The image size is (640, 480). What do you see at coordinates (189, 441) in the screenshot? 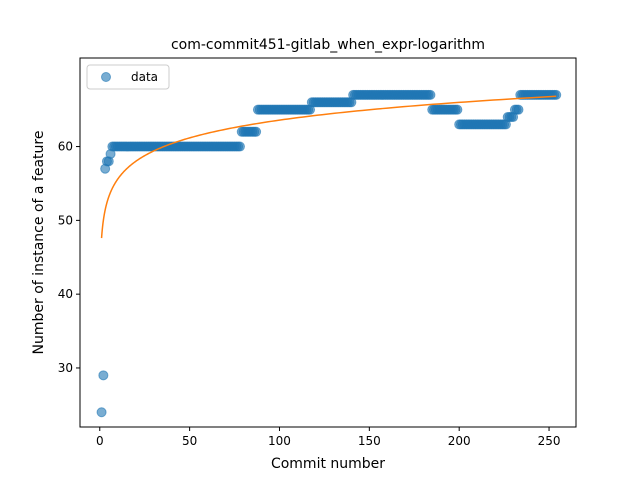
I see `x-tick-label: 50` at bounding box center [189, 441].